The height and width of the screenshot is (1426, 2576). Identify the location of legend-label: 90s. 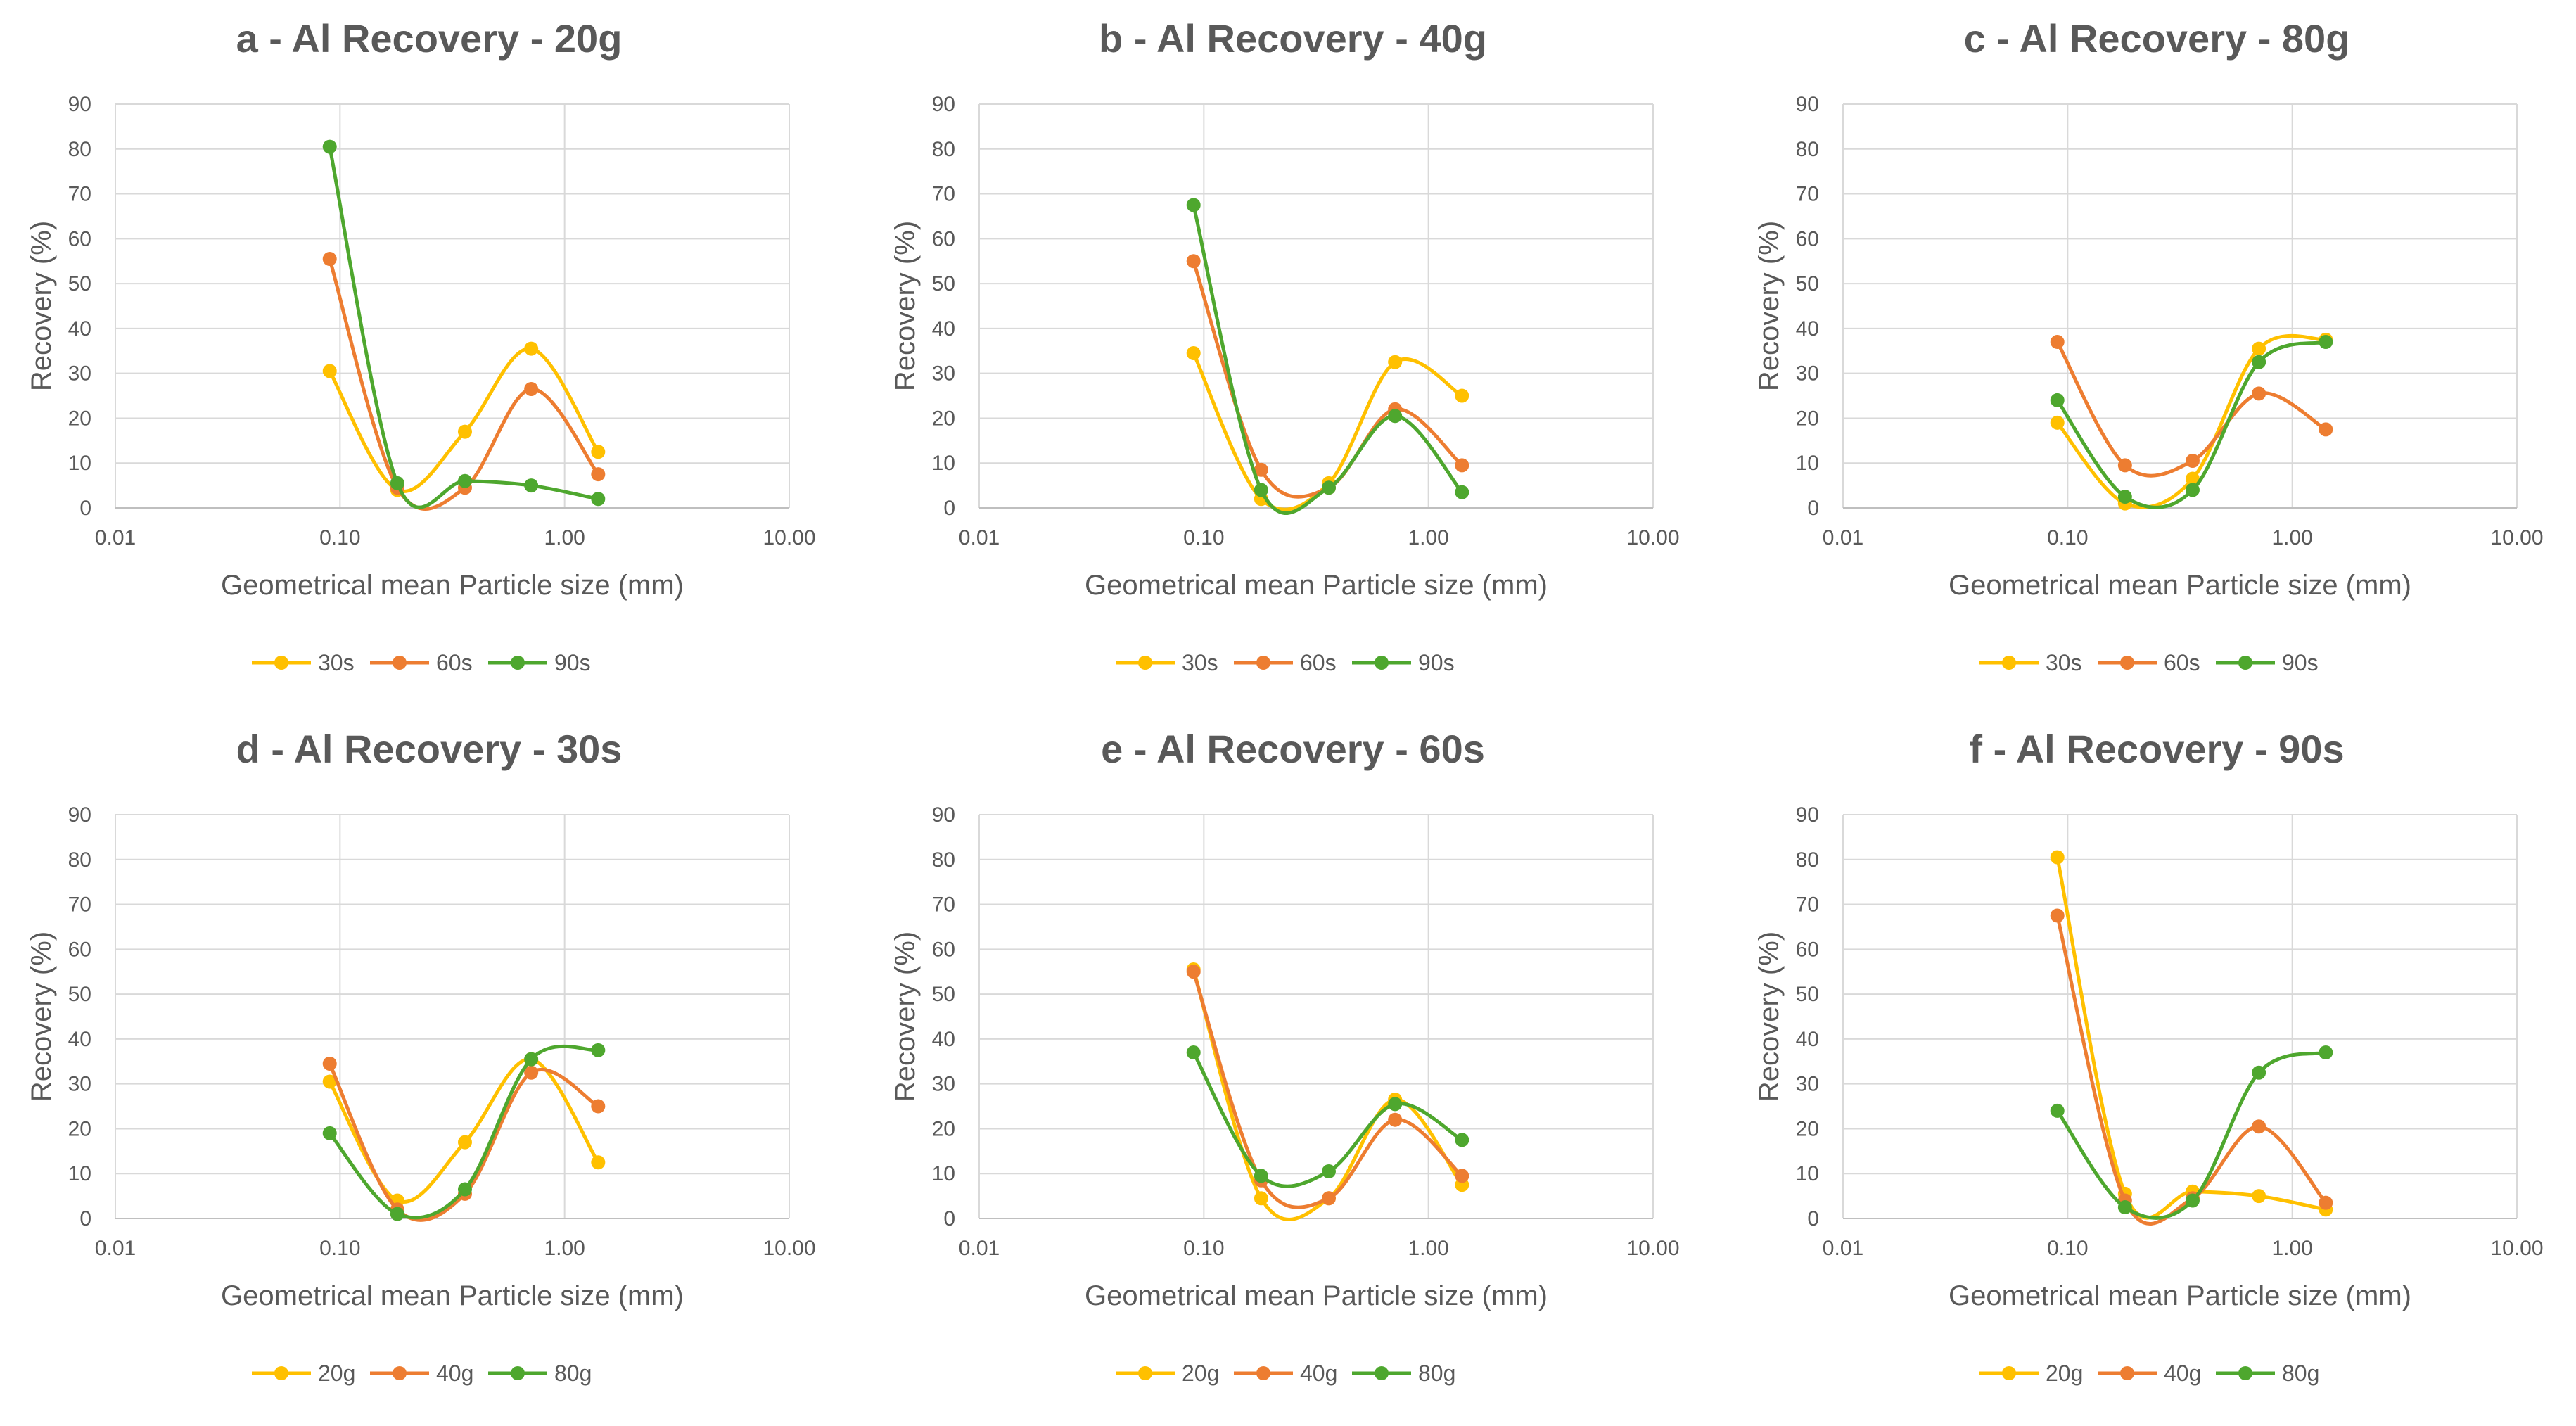
(2300, 662).